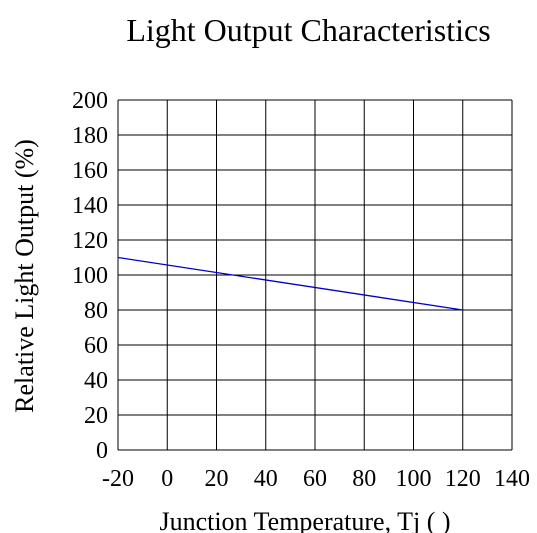 Image resolution: width=537 pixels, height=533 pixels. Describe the element at coordinates (90, 241) in the screenshot. I see `y-tick-label: 120` at that location.